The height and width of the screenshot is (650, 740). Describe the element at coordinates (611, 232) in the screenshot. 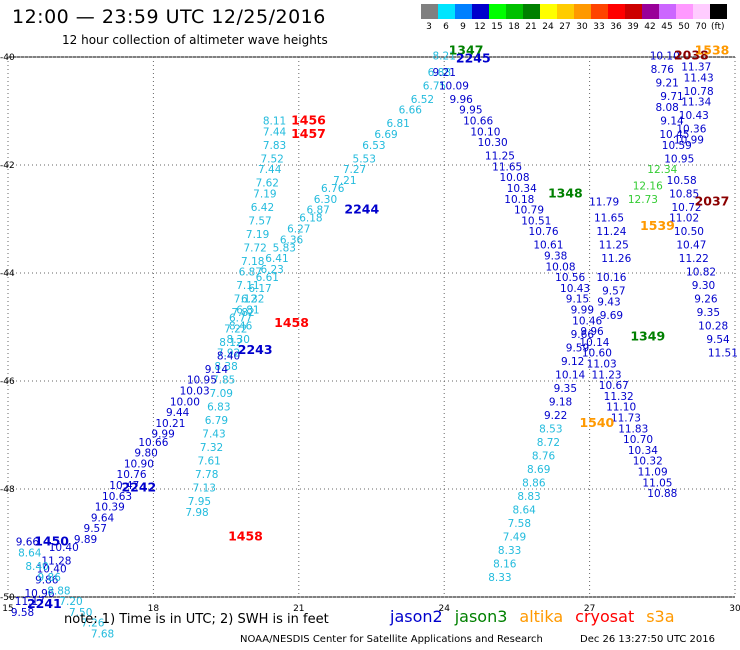

I see `wave-height-value: 11.24` at that location.